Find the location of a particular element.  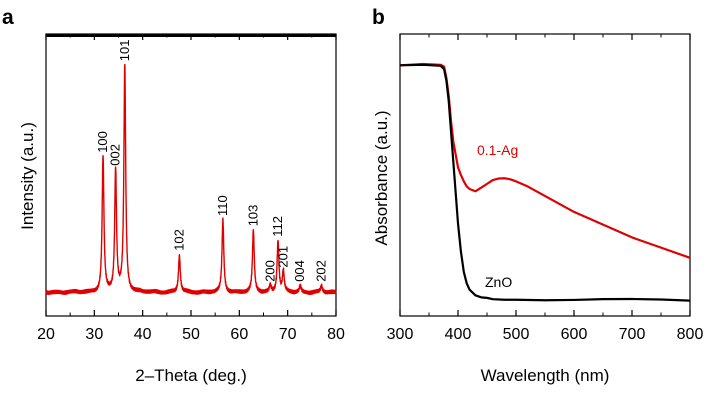

ag-series-label: 0.1-Ag is located at coordinates (497, 150).